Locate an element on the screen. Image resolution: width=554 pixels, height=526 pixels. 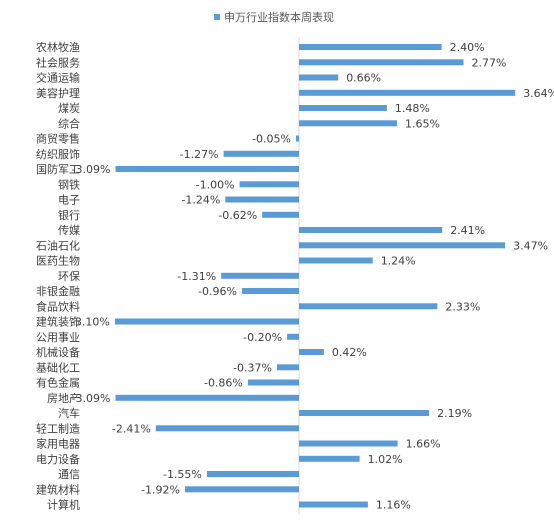
legend: 申万行业指数本周表现 is located at coordinates (274, 17).